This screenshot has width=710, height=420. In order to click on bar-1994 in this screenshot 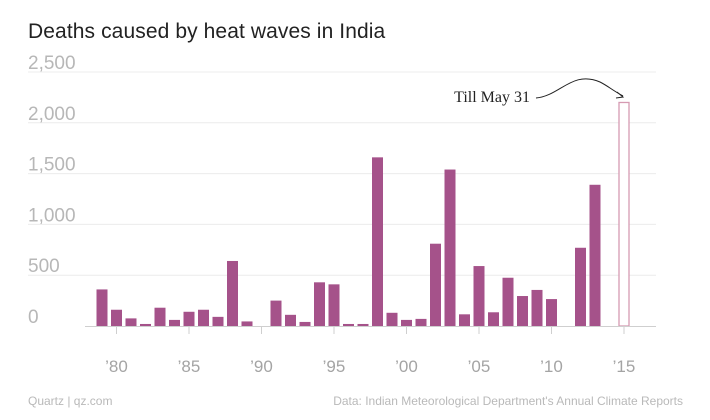, I will do `click(319, 304)`.